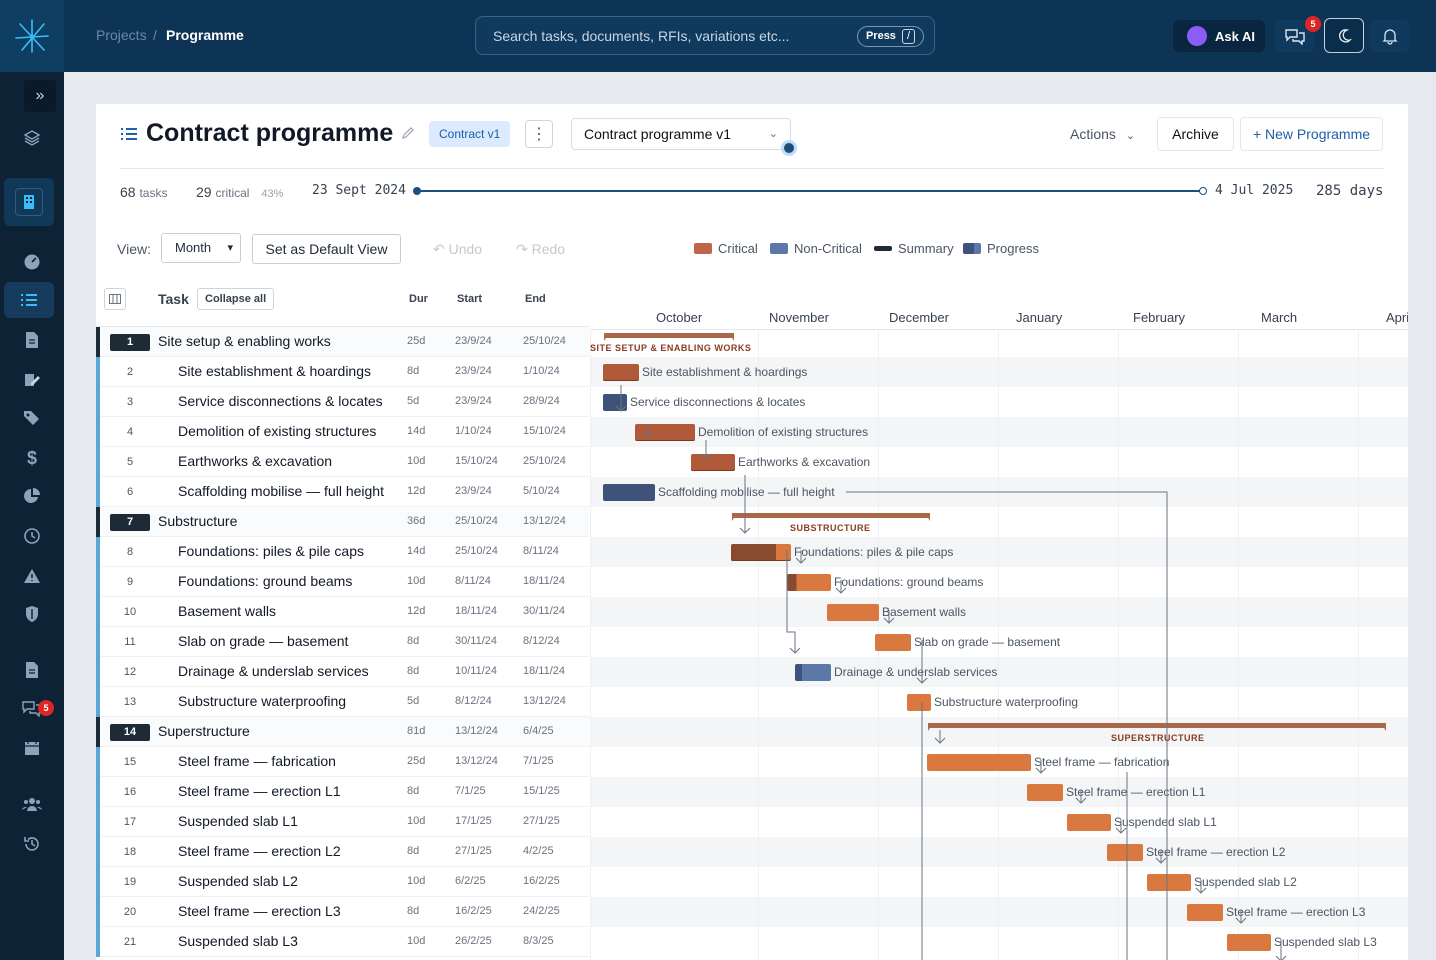  I want to click on undo-button: ↶ Undo, so click(457, 249).